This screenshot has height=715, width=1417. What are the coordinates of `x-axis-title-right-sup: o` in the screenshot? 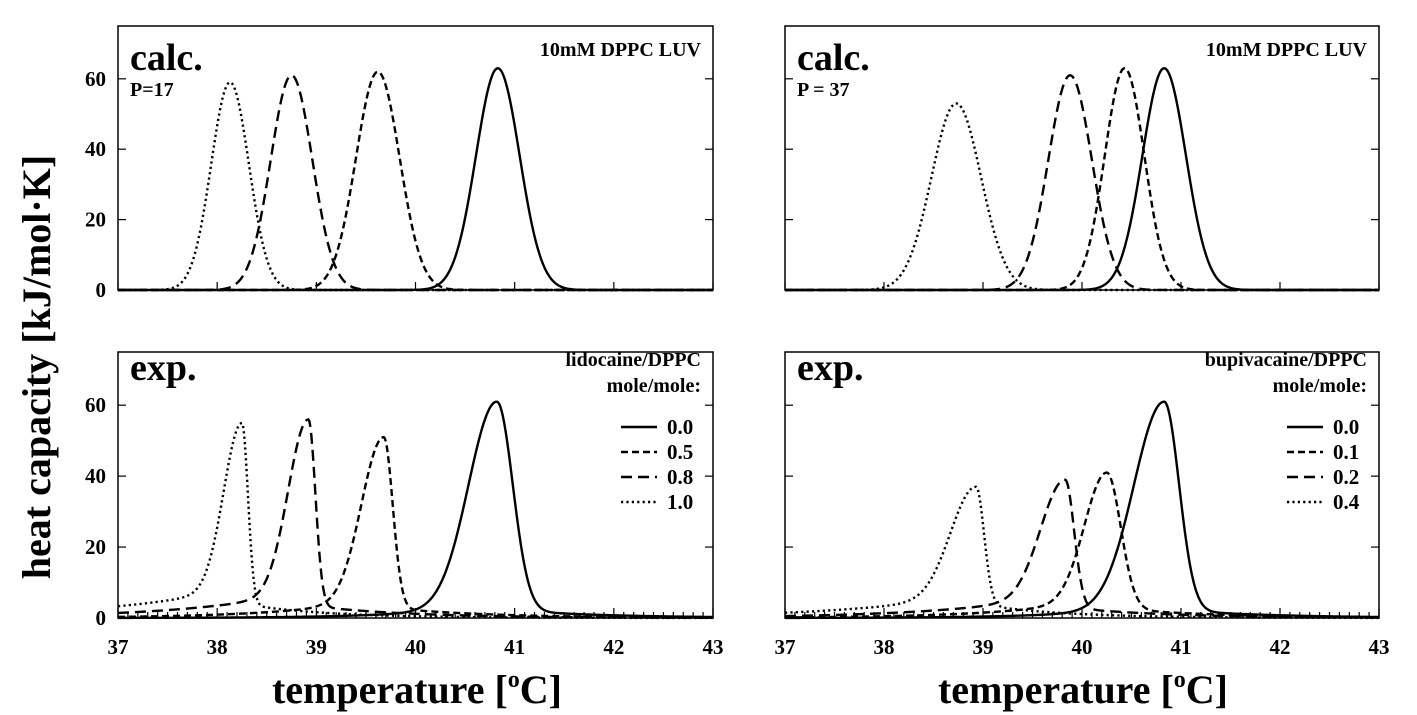 It's located at (1180, 680).